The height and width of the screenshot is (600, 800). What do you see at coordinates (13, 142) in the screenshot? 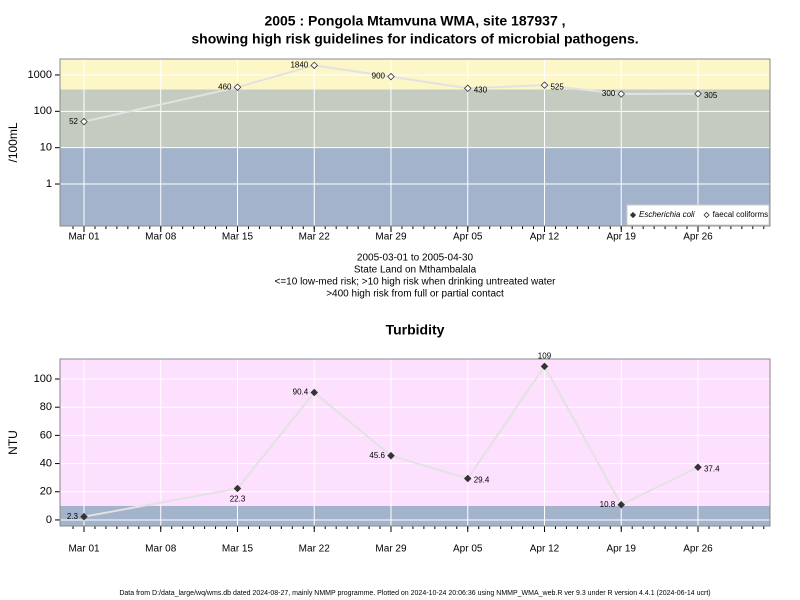
I see `y-axis-label: /100mL` at bounding box center [13, 142].